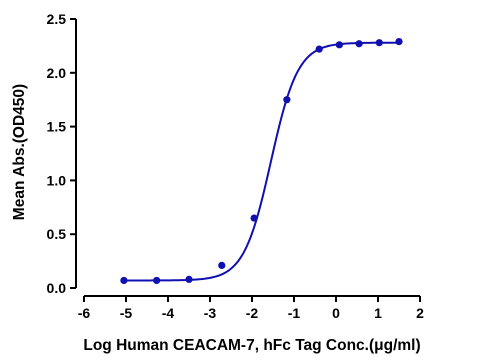 Image resolution: width=478 pixels, height=361 pixels. What do you see at coordinates (57, 180) in the screenshot?
I see `y-tick-label: 1.0` at bounding box center [57, 180].